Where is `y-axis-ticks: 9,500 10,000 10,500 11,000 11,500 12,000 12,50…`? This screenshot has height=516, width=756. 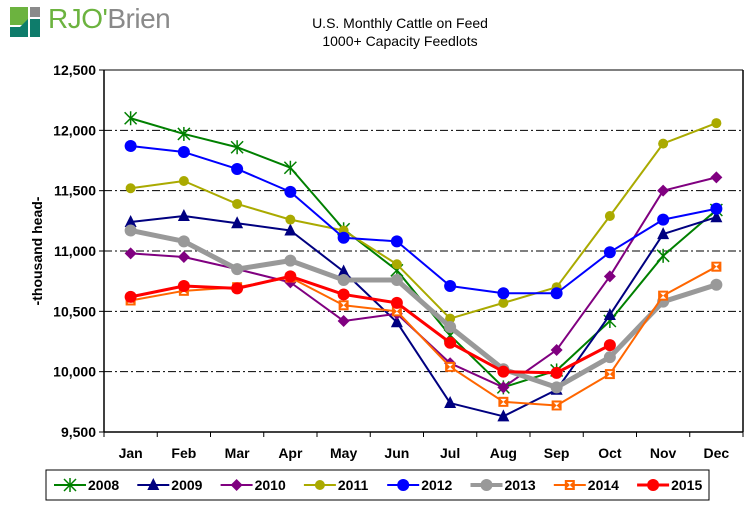
y-axis-ticks: 9,500 10,000 10,500 11,000 11,500 12,000 12,50… is located at coordinates (78, 251).